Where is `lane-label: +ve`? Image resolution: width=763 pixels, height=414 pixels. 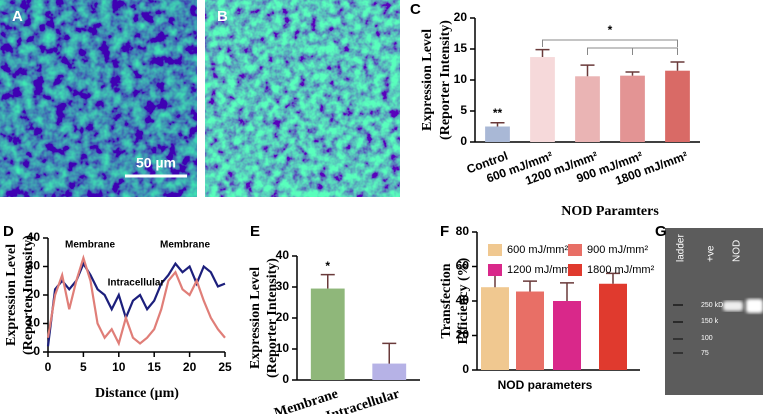
lane-label: +ve is located at coordinates (711, 253).